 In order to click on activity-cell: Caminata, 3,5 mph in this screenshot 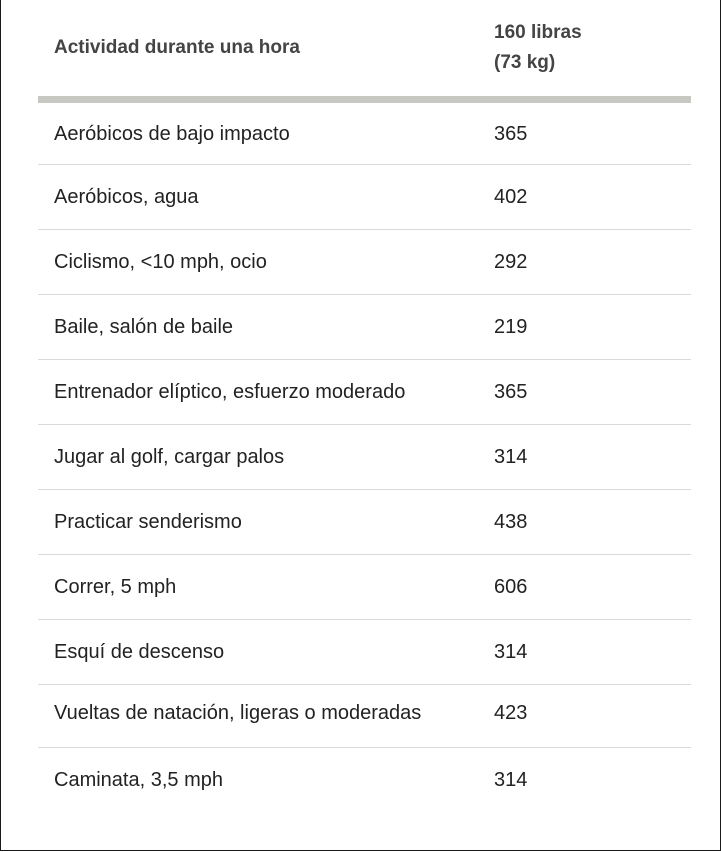, I will do `click(138, 780)`.